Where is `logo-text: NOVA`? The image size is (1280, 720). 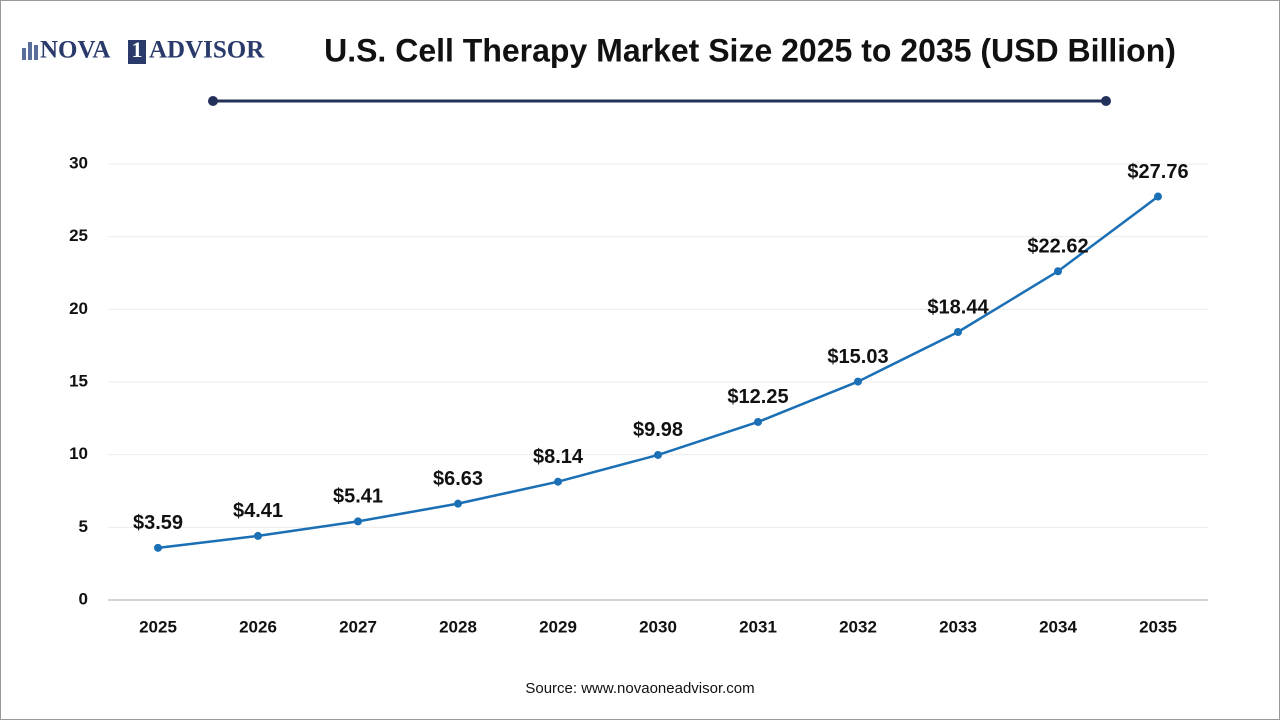
logo-text: NOVA is located at coordinates (75, 50).